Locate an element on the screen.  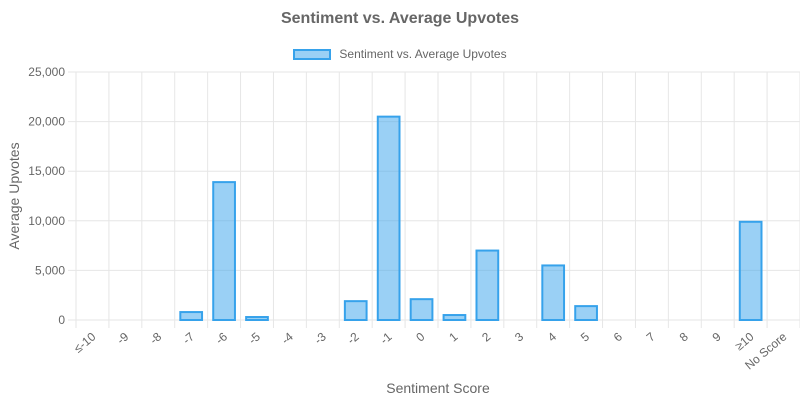
x-tick-label: -9 is located at coordinates (122, 338).